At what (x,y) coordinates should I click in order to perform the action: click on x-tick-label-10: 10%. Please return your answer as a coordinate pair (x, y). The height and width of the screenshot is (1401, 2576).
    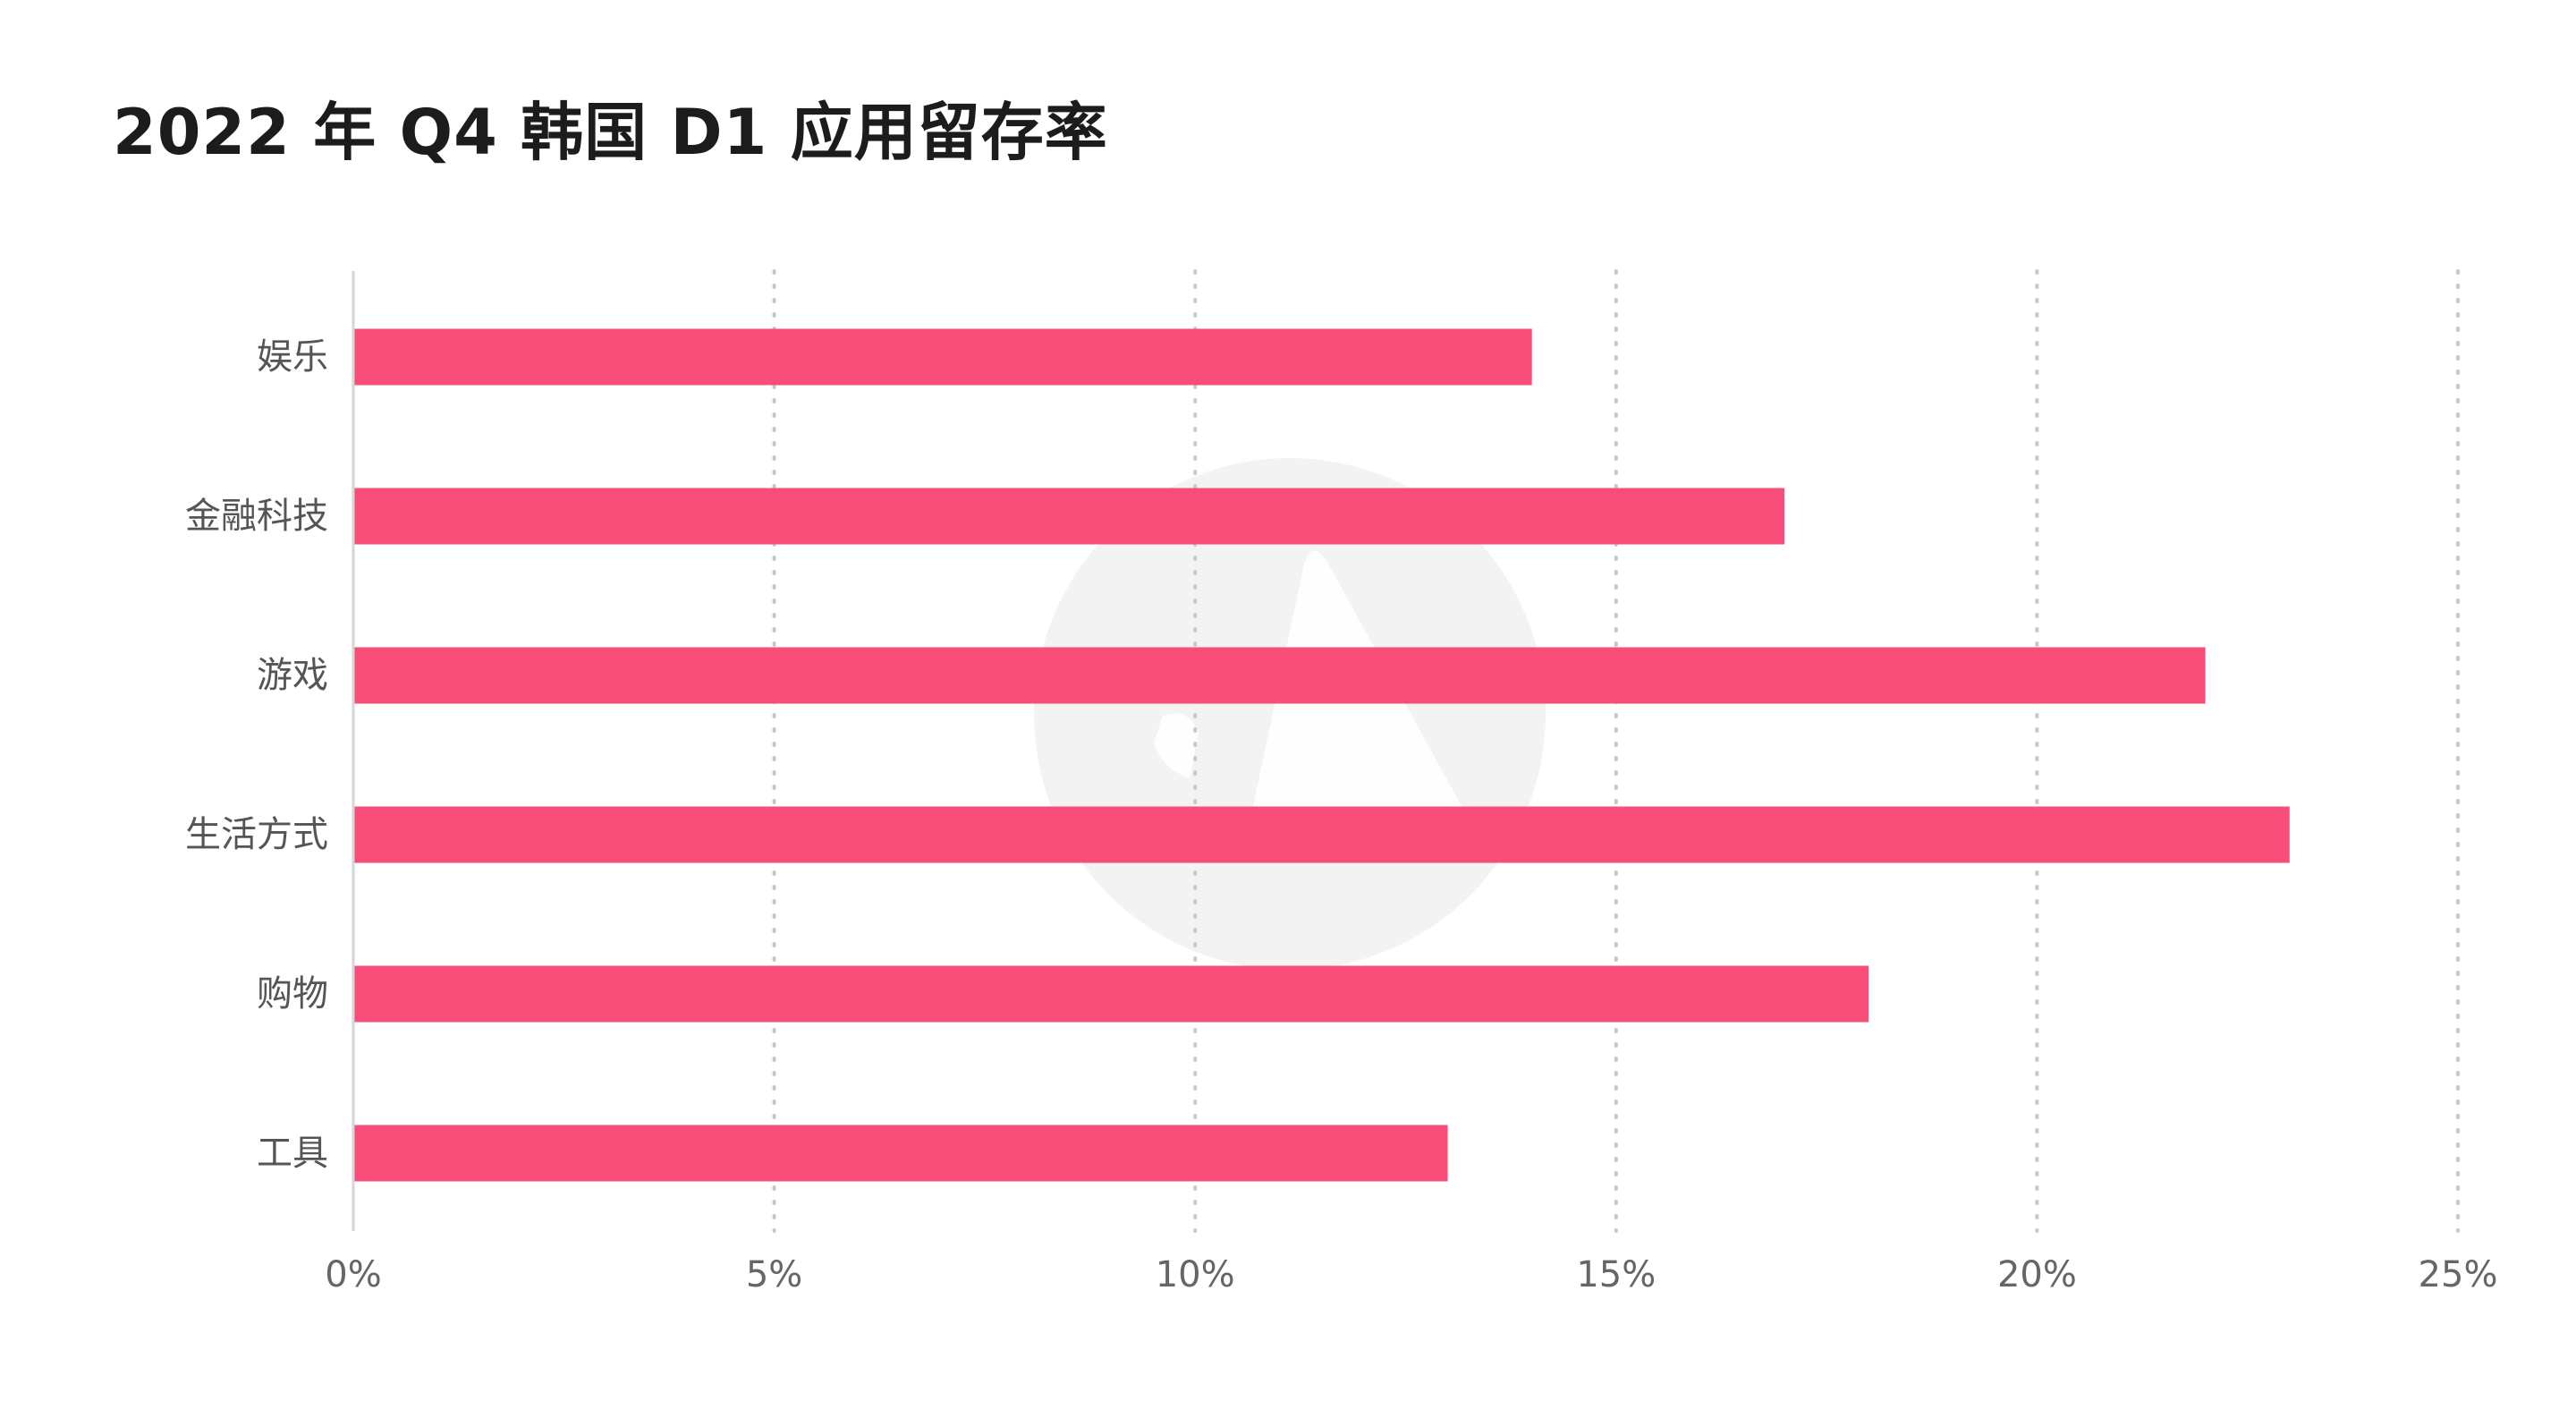
    Looking at the image, I should click on (1195, 1274).